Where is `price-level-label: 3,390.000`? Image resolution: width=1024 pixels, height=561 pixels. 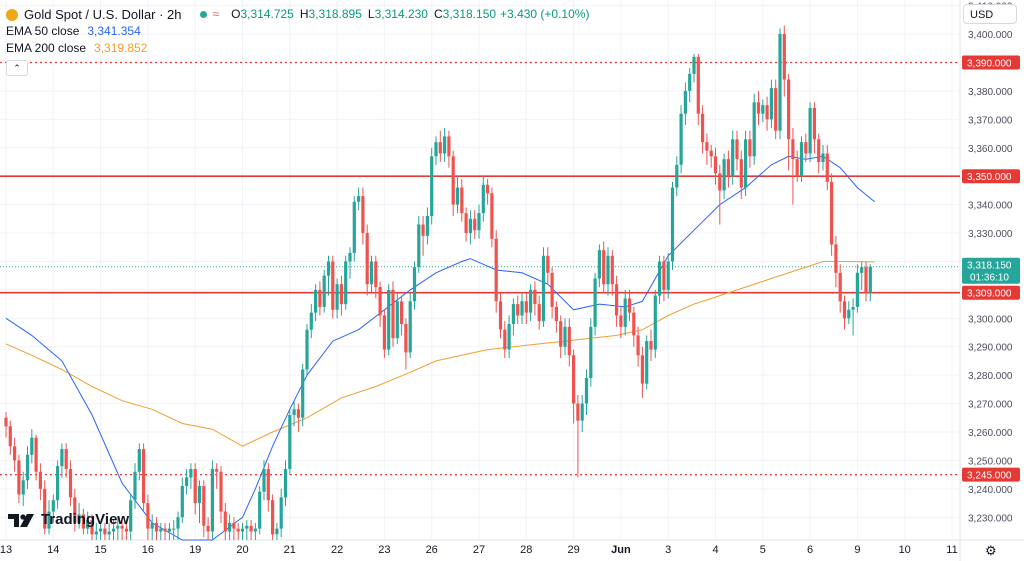
price-level-label: 3,390.000 is located at coordinates (989, 64).